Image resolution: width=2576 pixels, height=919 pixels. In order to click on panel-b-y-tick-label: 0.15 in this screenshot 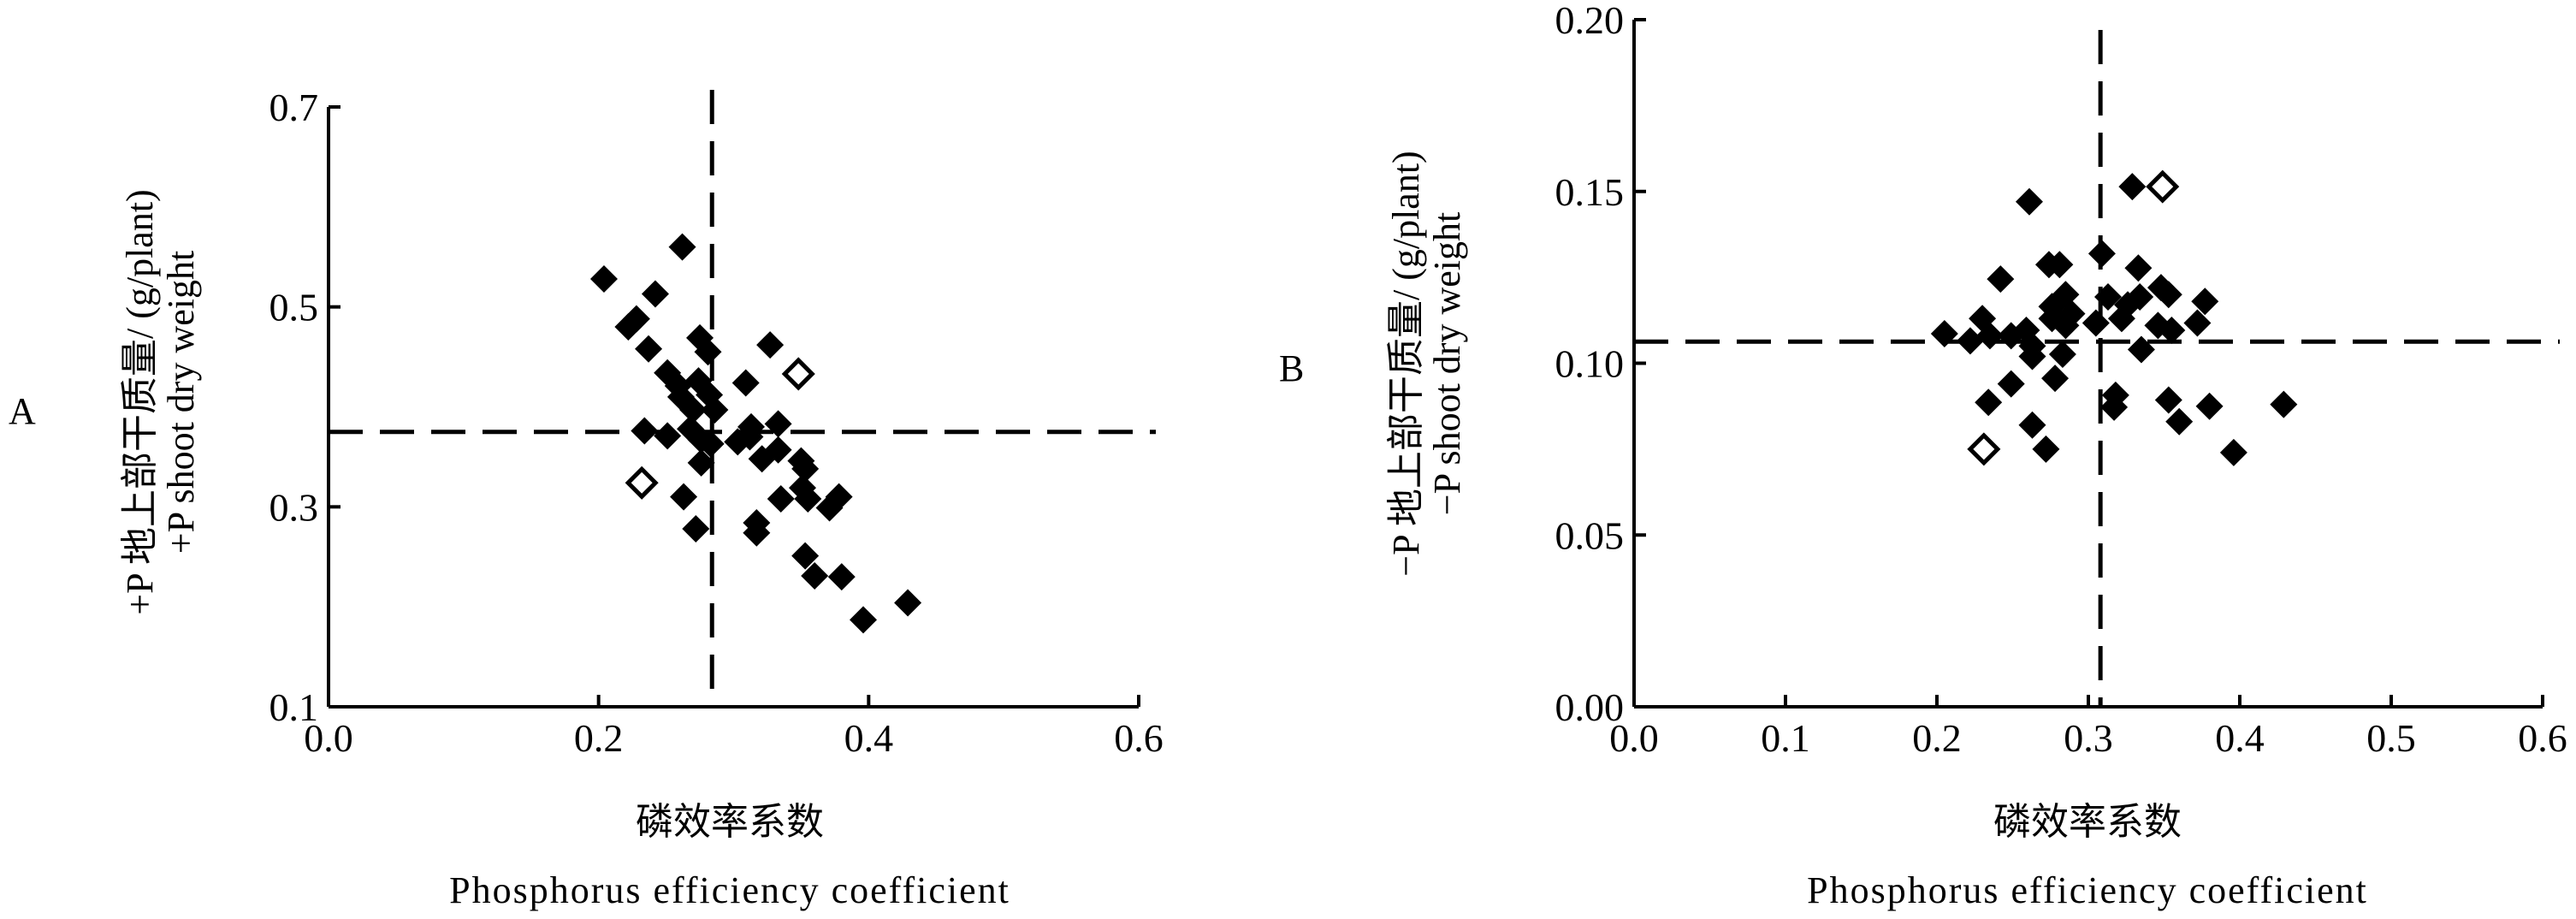, I will do `click(1590, 192)`.